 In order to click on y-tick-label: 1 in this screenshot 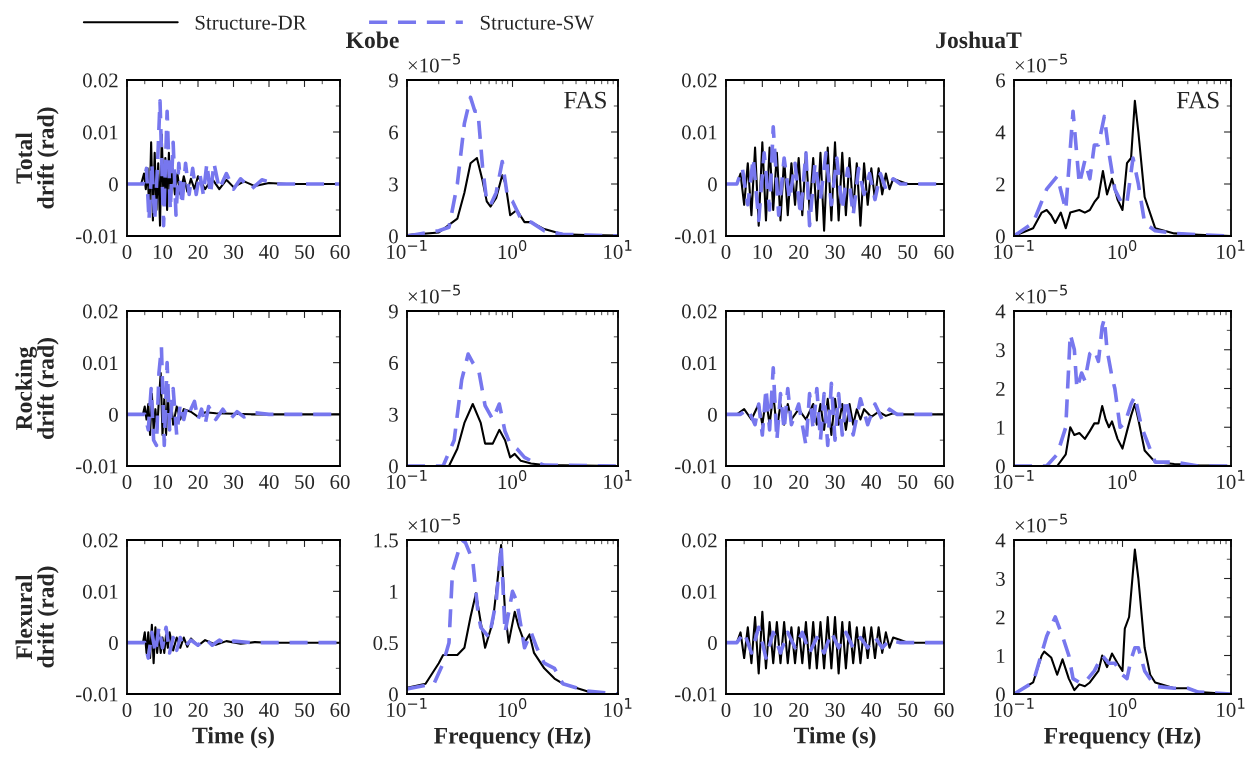, I will do `click(394, 591)`.